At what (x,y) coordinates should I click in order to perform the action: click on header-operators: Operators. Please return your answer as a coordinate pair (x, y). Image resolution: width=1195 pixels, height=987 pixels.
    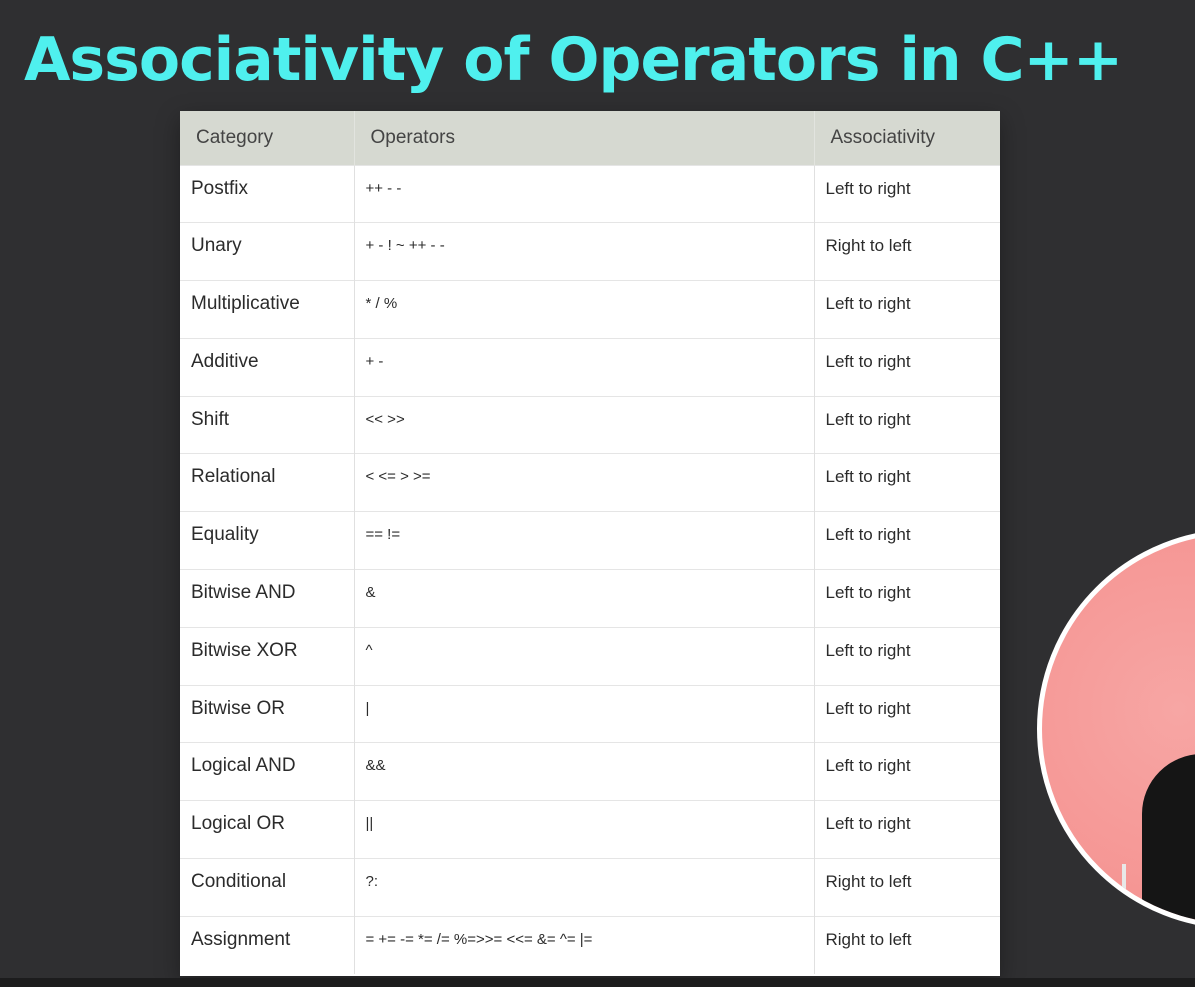
    Looking at the image, I should click on (584, 138).